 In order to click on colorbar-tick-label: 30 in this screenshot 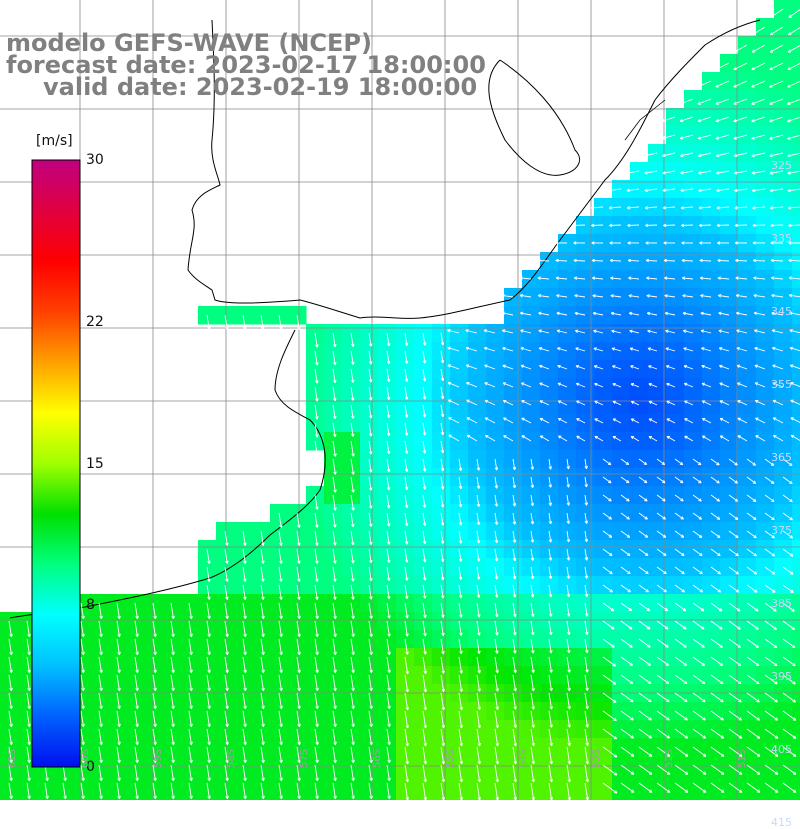, I will do `click(95, 160)`.